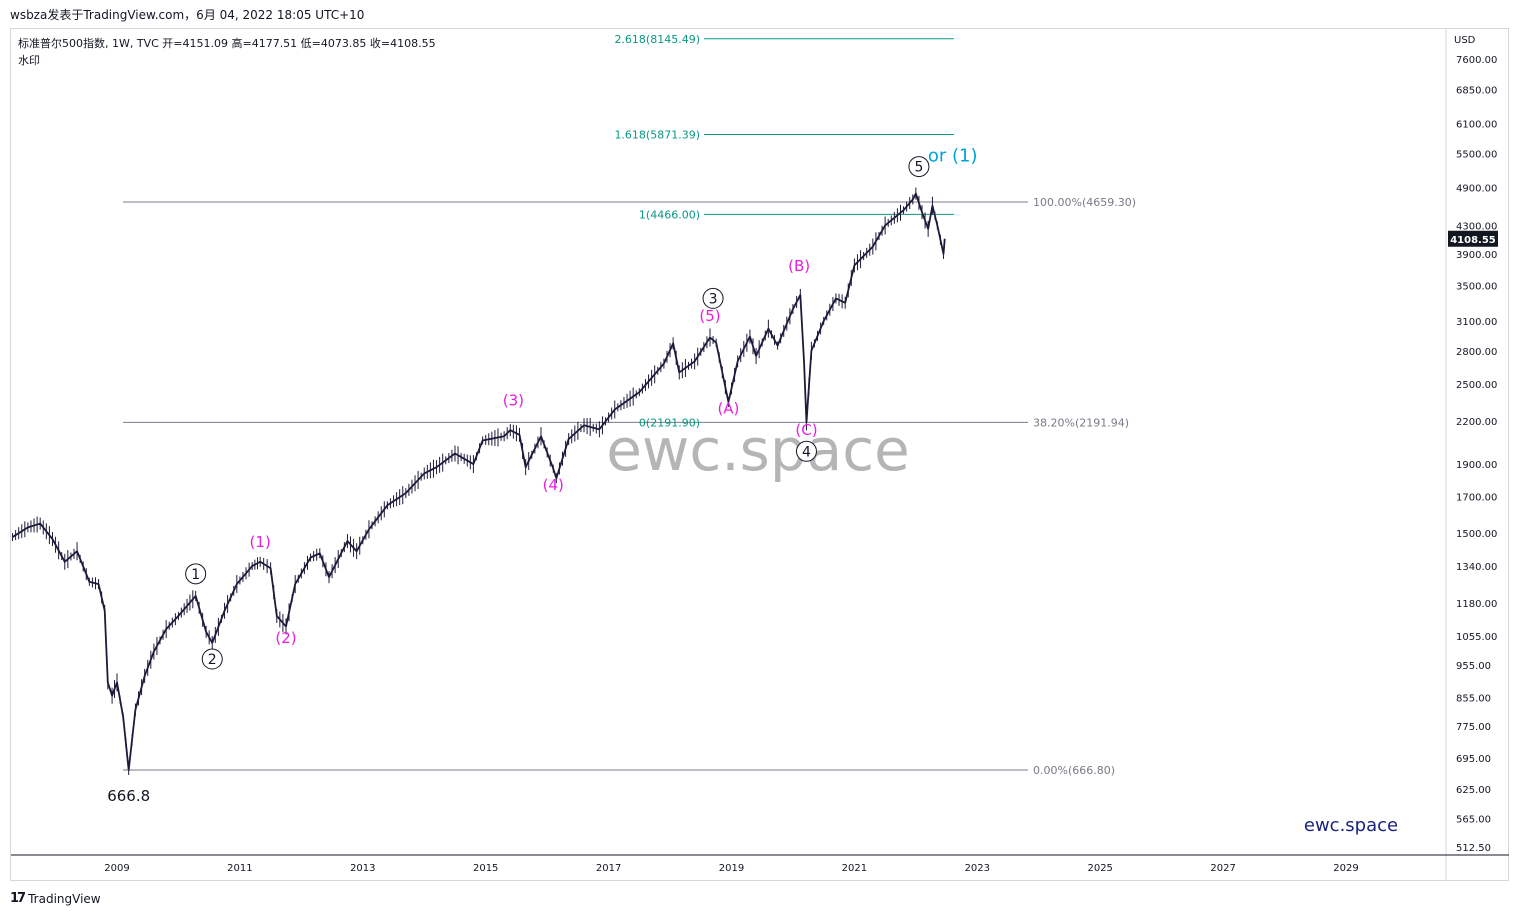 This screenshot has height=917, width=1520. I want to click on y-tick-label: 695.00, so click(1473, 759).